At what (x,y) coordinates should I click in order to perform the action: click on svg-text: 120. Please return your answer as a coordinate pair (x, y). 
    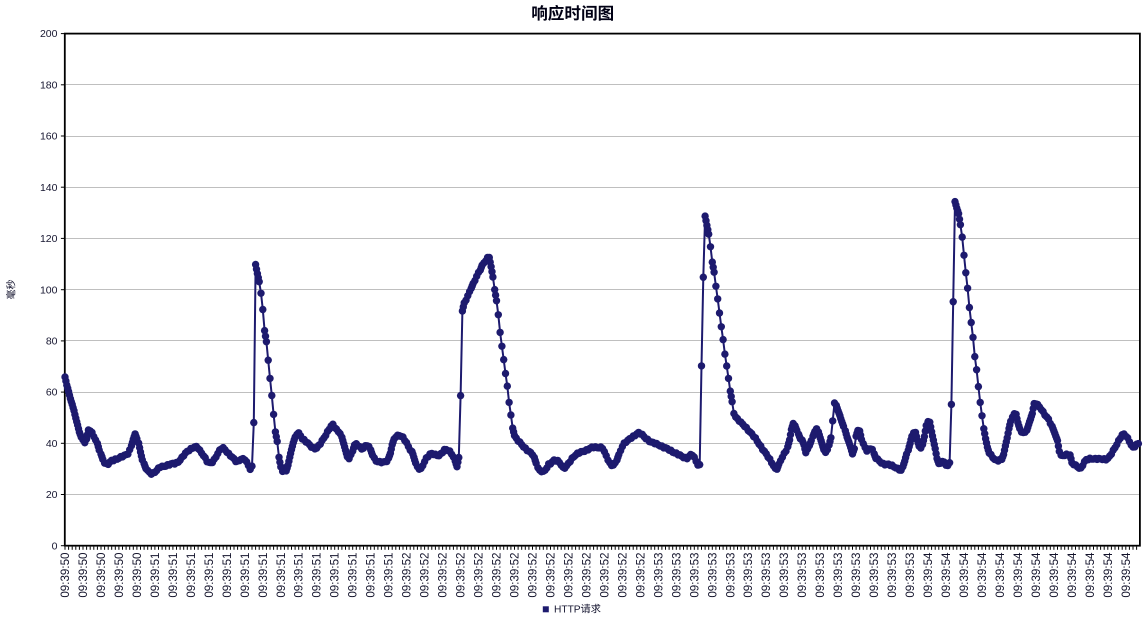
    Looking at the image, I should click on (49, 239).